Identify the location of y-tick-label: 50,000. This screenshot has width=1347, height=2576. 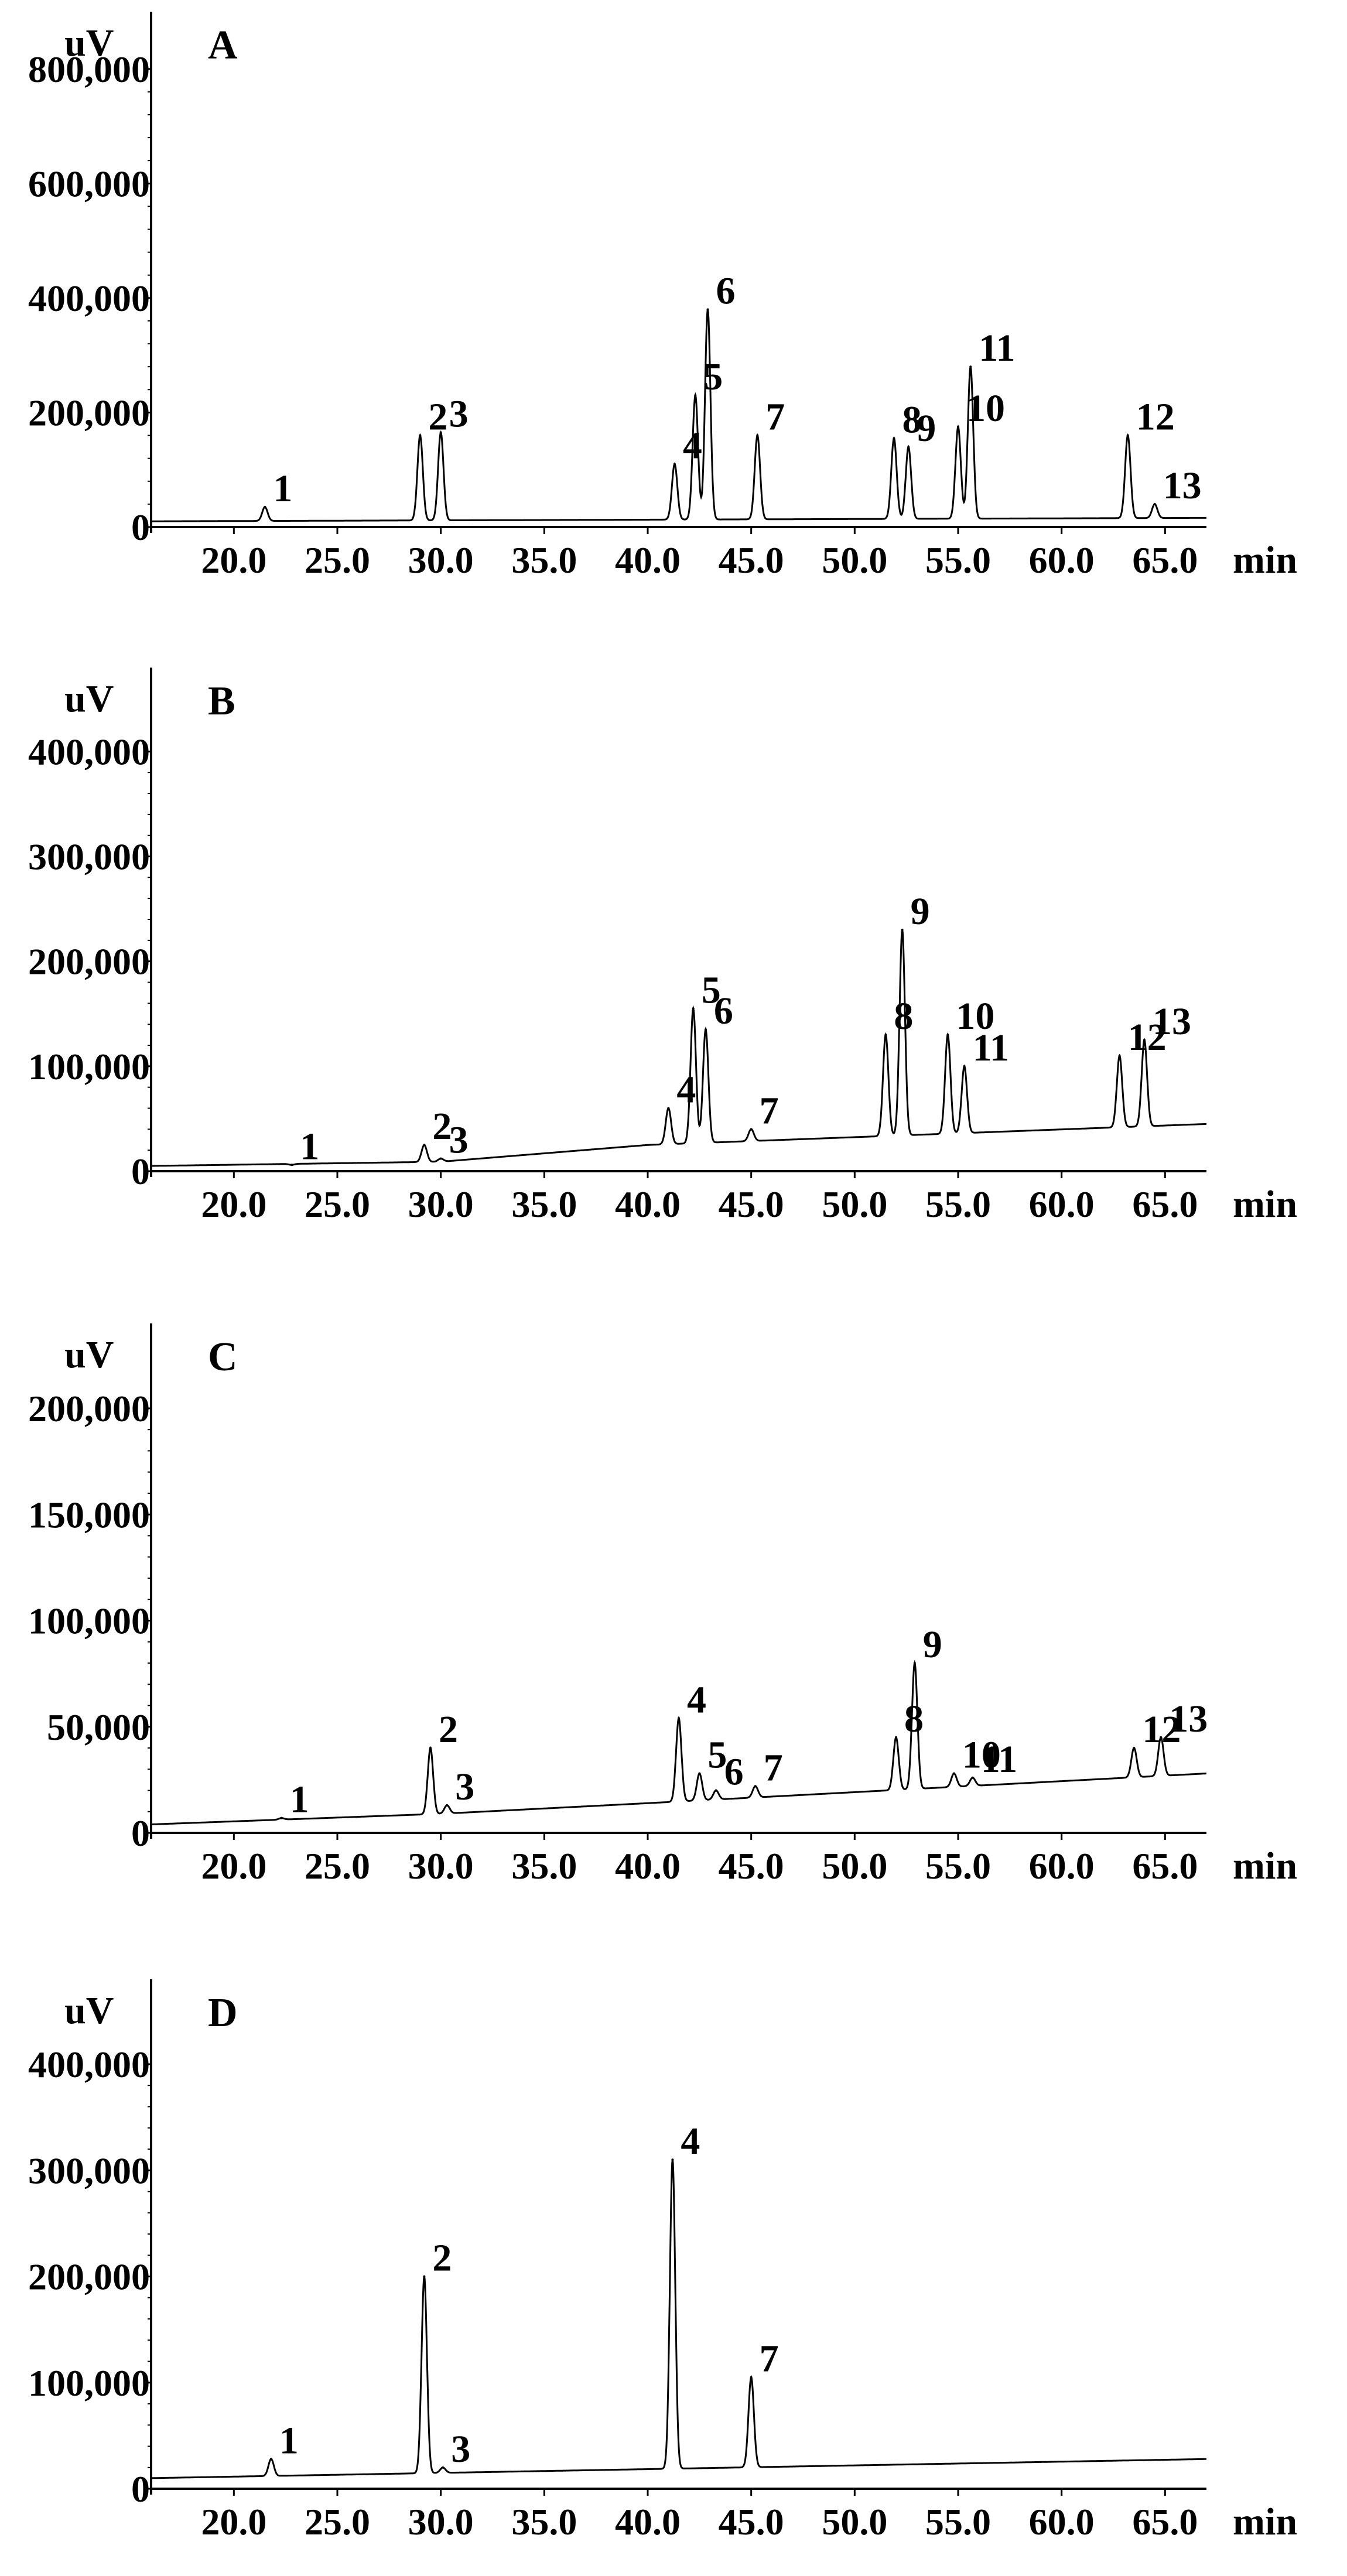
(98, 1727).